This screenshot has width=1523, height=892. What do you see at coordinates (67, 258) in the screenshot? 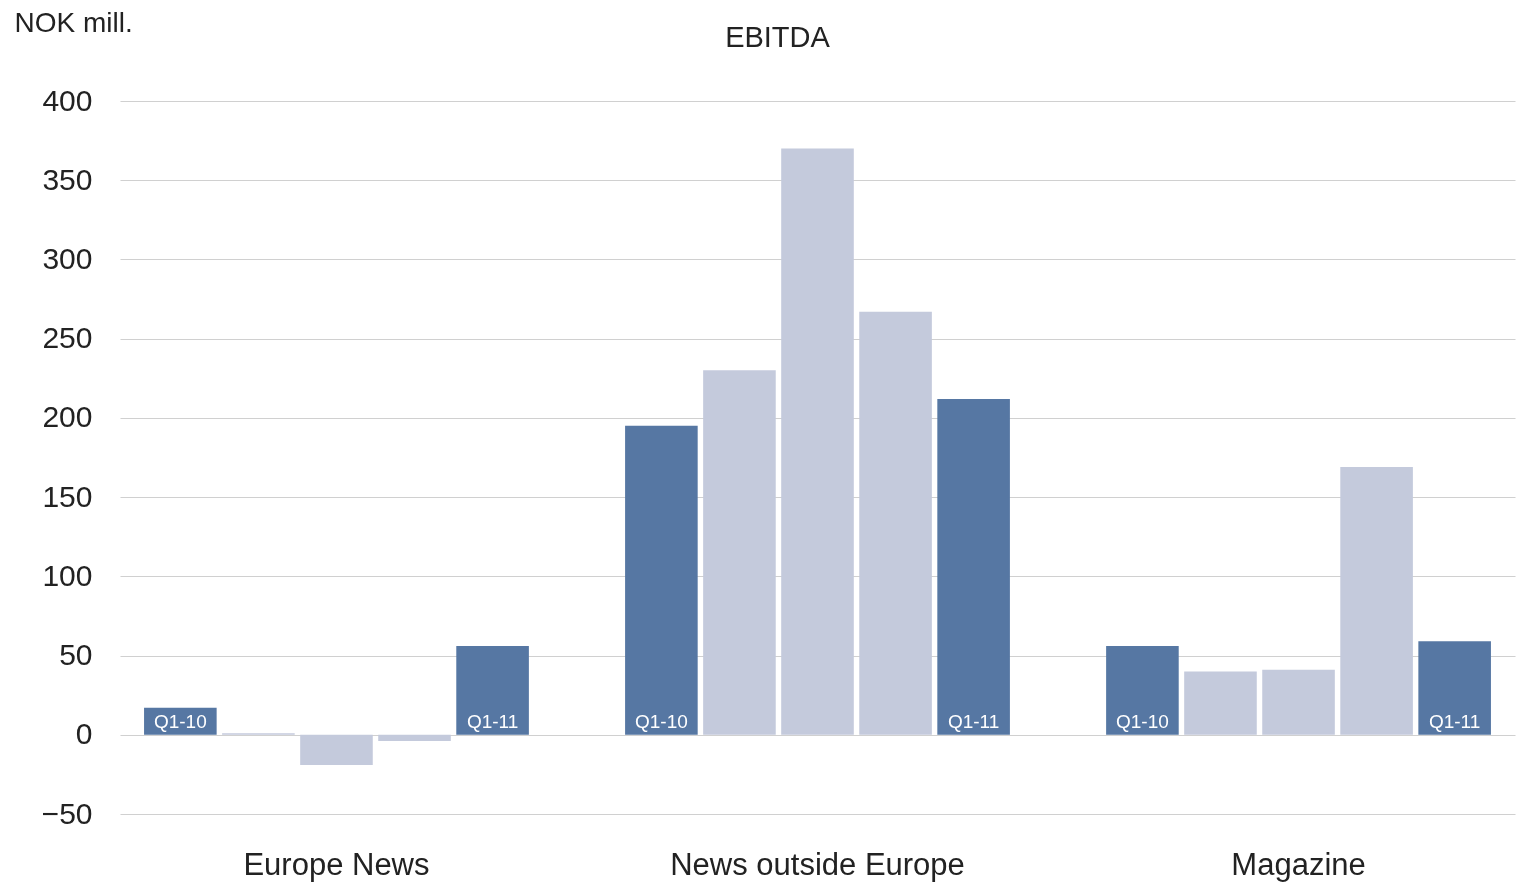
I see `y-tick-label: 300` at bounding box center [67, 258].